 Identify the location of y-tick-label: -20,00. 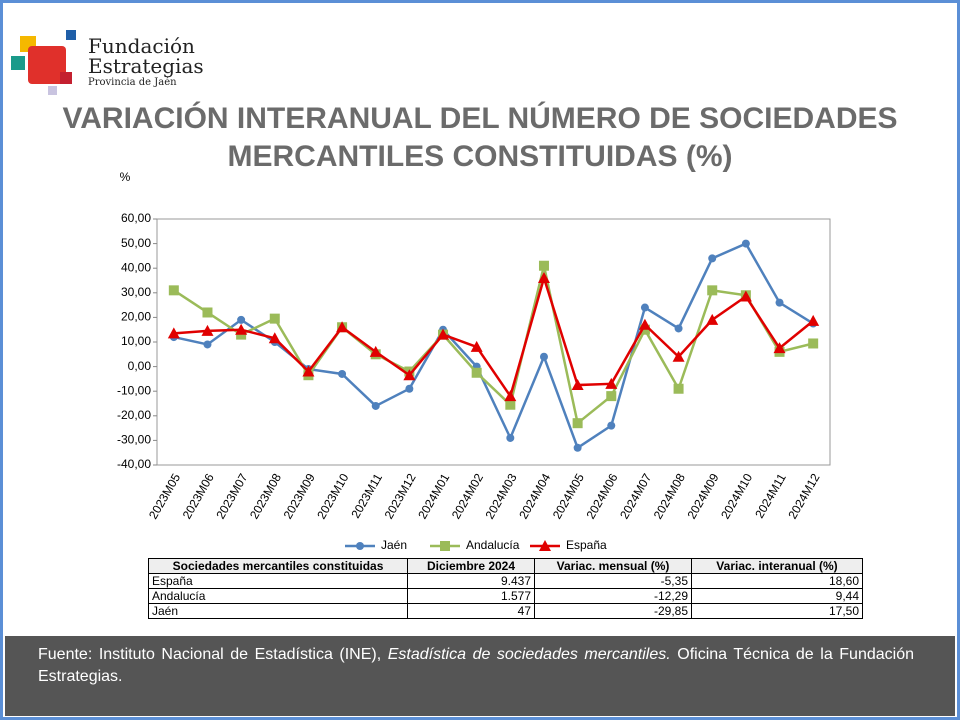
(134, 415).